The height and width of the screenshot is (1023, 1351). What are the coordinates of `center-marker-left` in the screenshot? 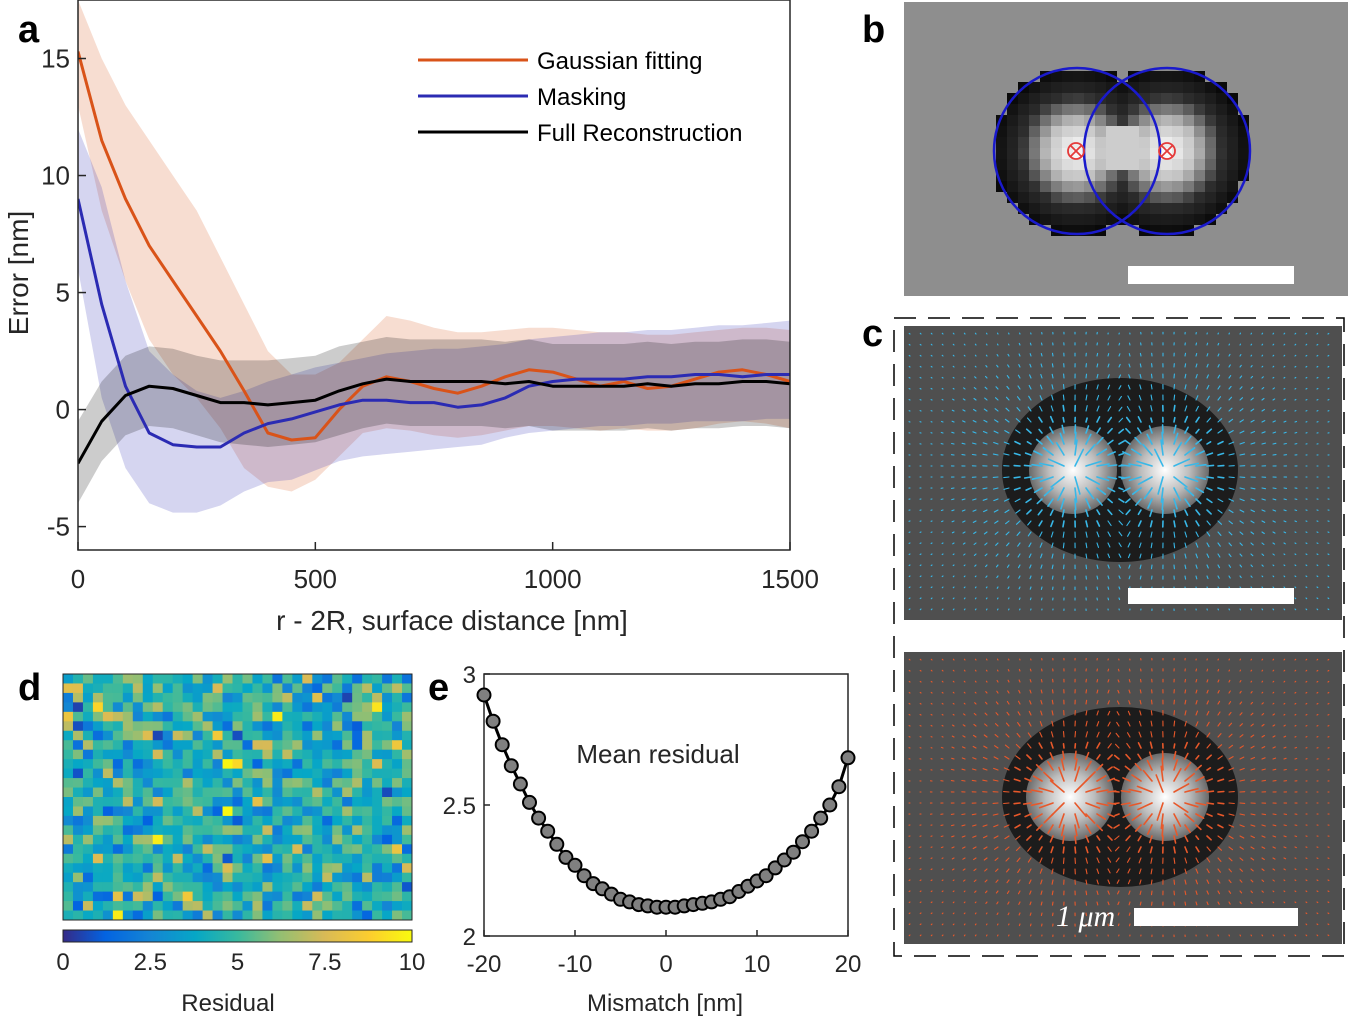 It's located at (1076, 151).